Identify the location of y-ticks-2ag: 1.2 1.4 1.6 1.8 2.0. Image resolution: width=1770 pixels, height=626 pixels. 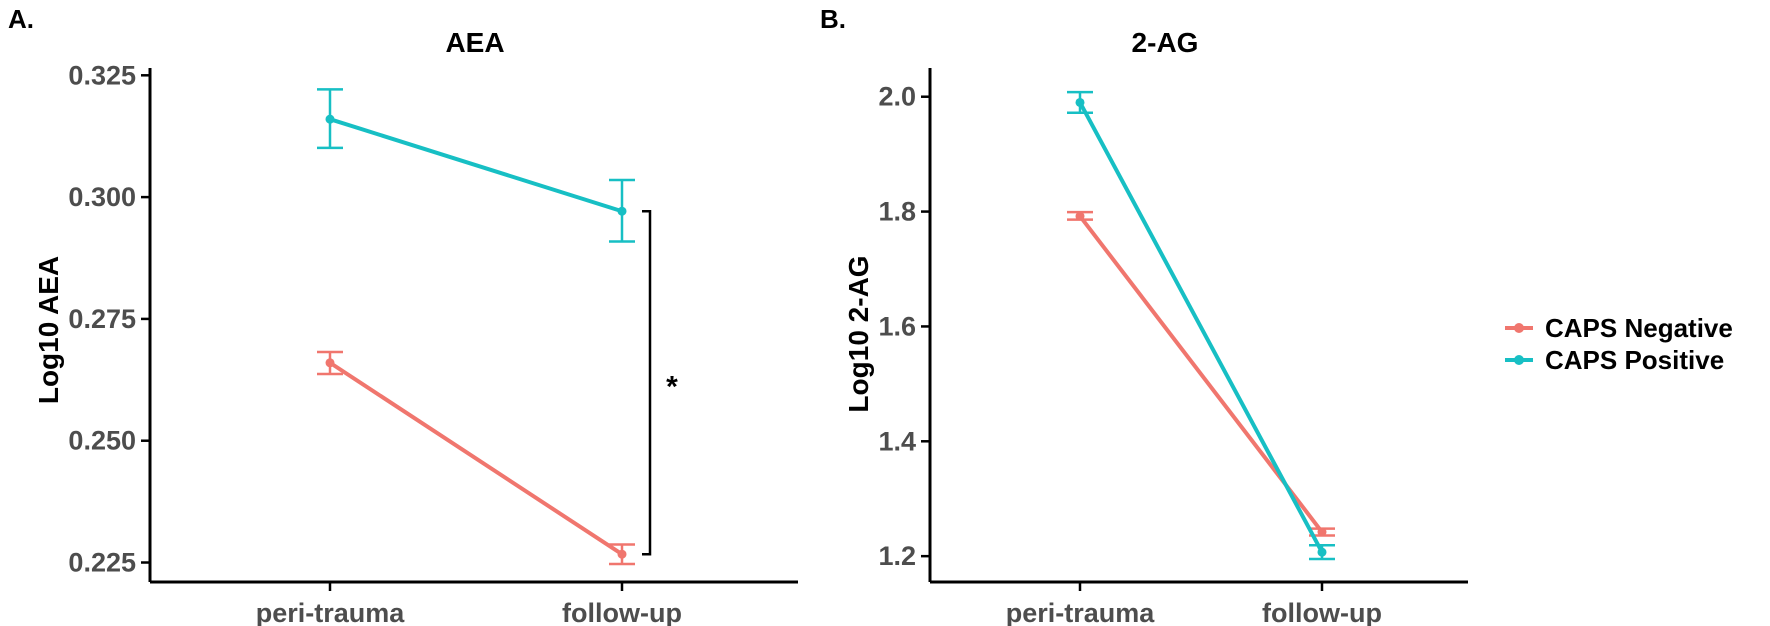
(904, 326).